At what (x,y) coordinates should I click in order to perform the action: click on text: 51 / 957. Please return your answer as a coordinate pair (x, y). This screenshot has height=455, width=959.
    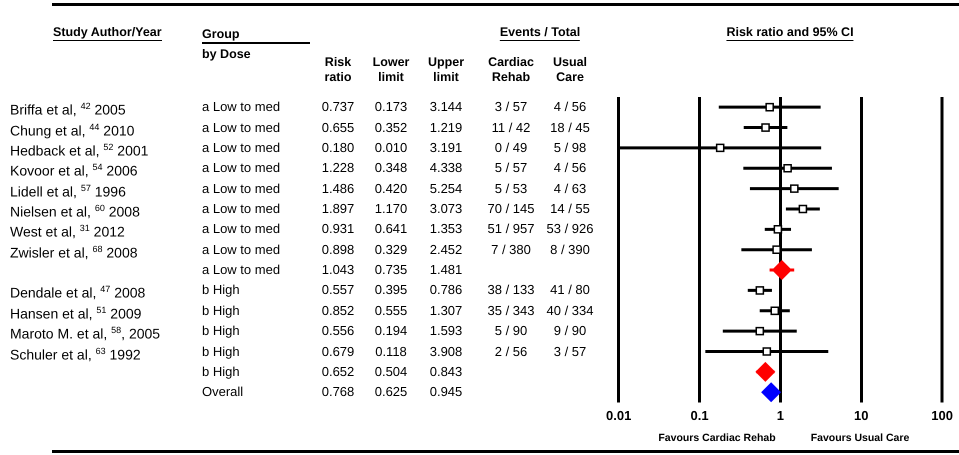
    Looking at the image, I should click on (511, 228).